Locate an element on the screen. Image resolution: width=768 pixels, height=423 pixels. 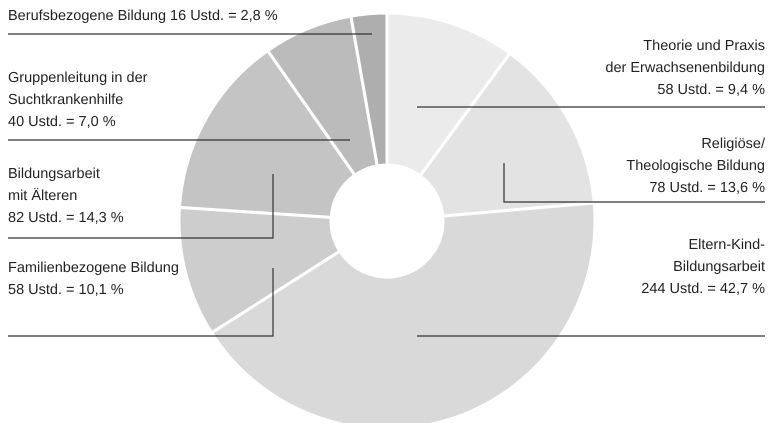
data-label: 244 Ustd. = 42,7 % is located at coordinates (703, 289).